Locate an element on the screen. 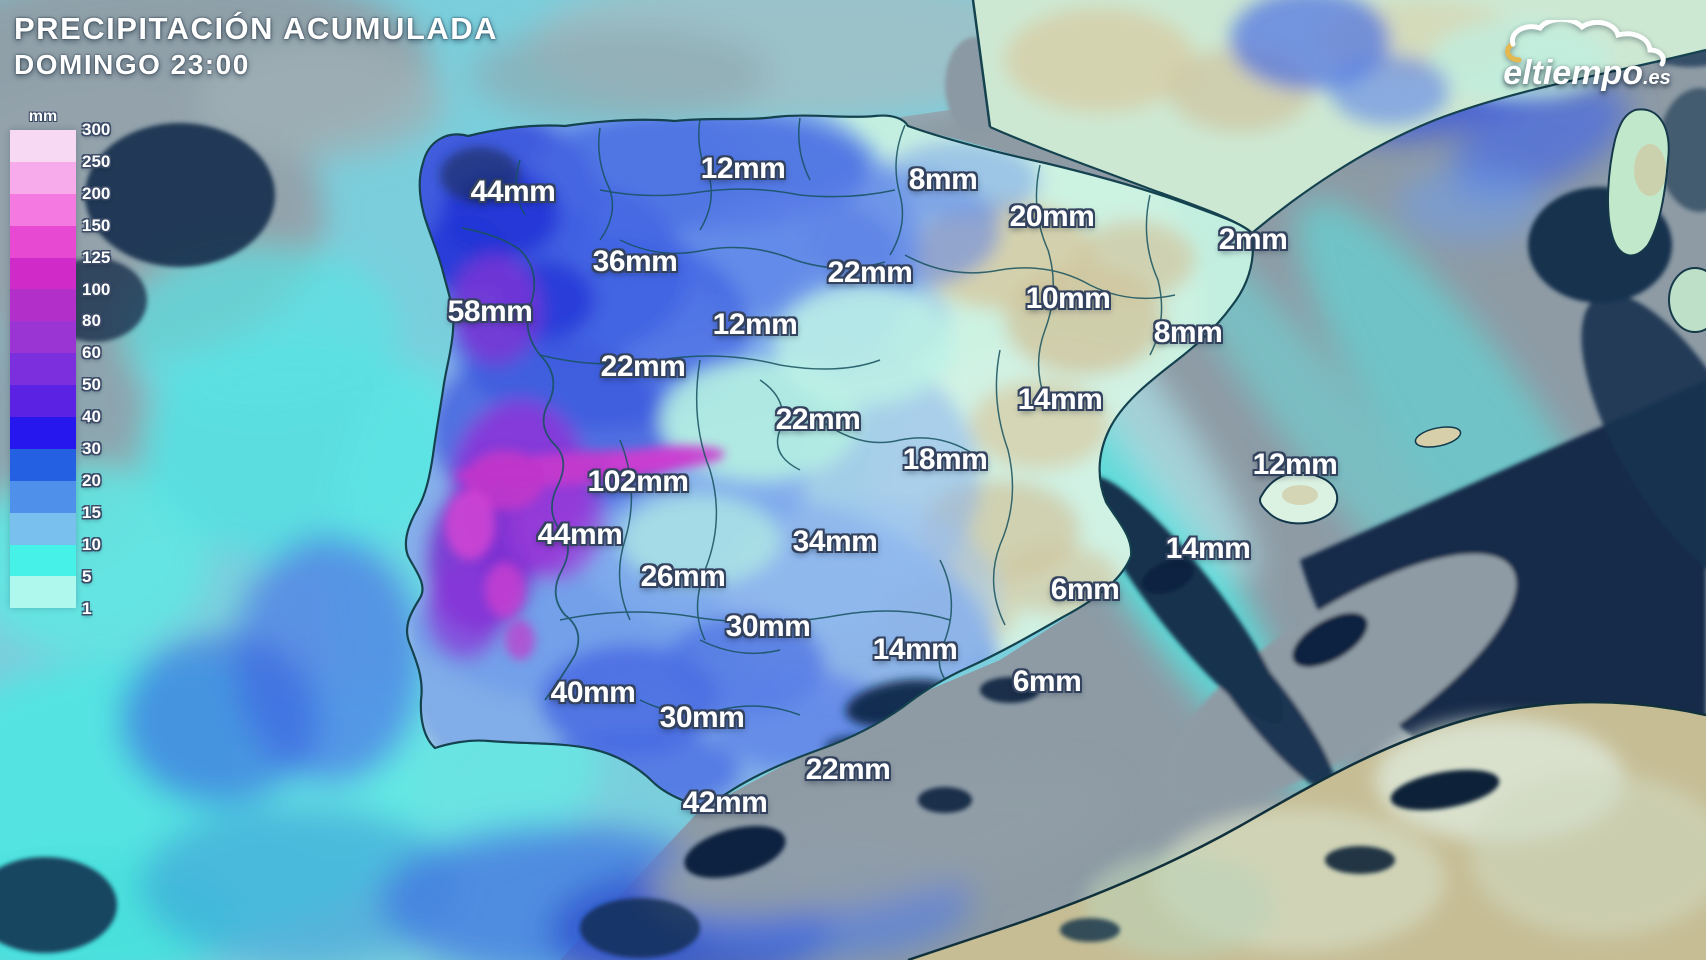  legend-tick-80: 80 is located at coordinates (91, 321).